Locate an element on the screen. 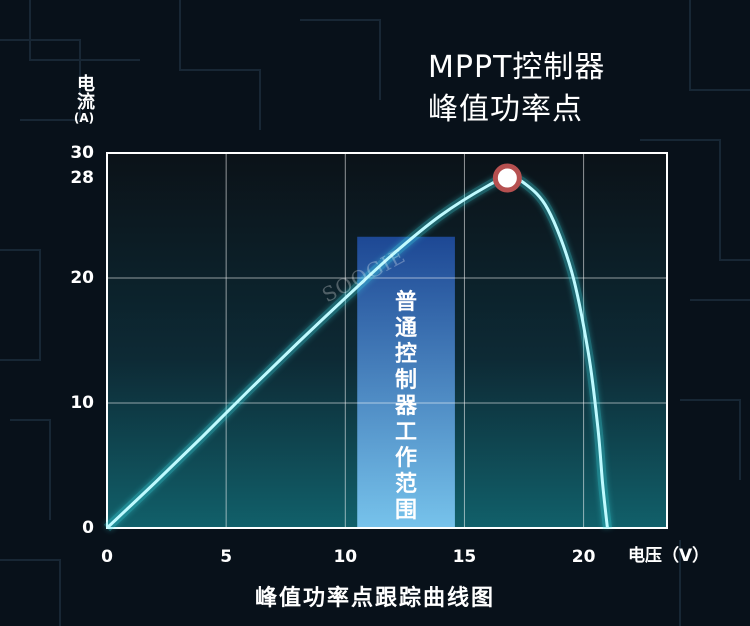 This screenshot has width=750, height=626. y-tick-label: 28 is located at coordinates (82, 178).